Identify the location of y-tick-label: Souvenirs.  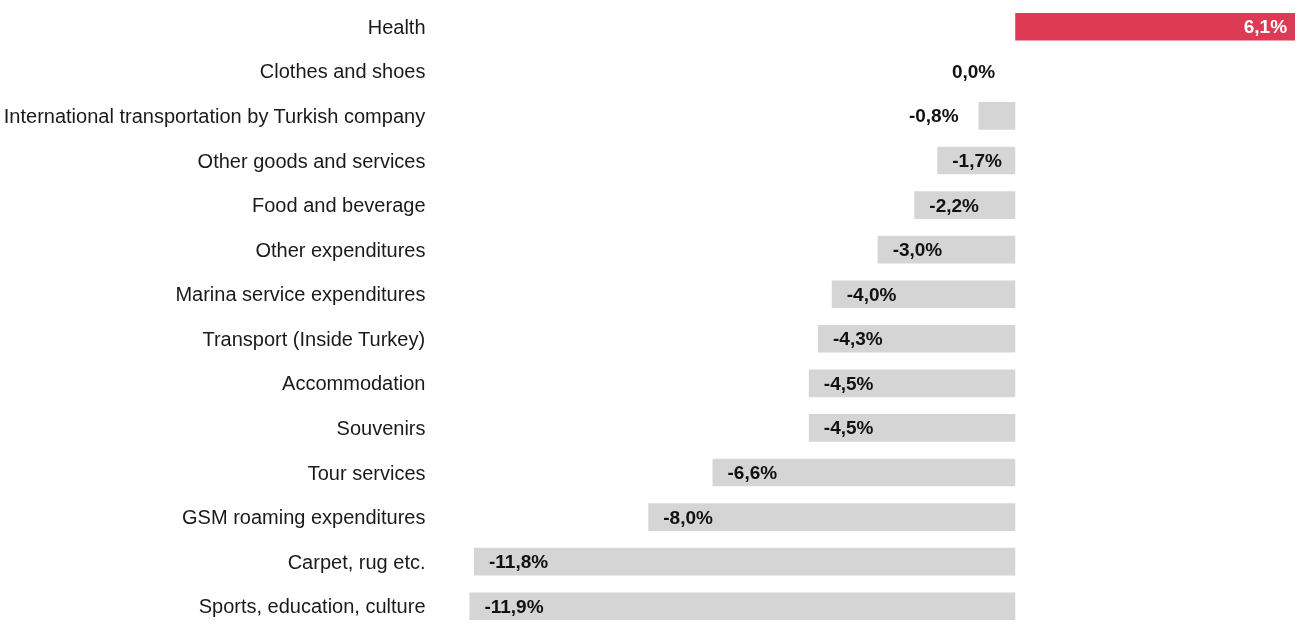
(381, 427).